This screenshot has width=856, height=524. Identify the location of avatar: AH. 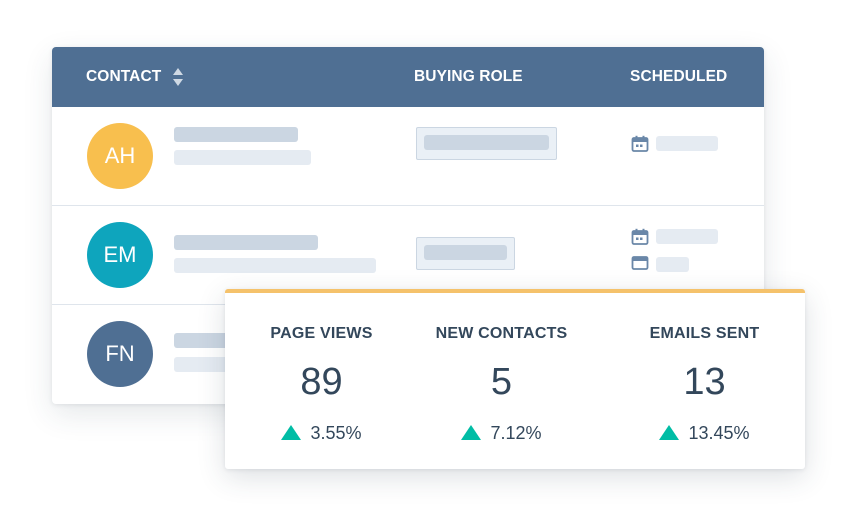
(120, 156).